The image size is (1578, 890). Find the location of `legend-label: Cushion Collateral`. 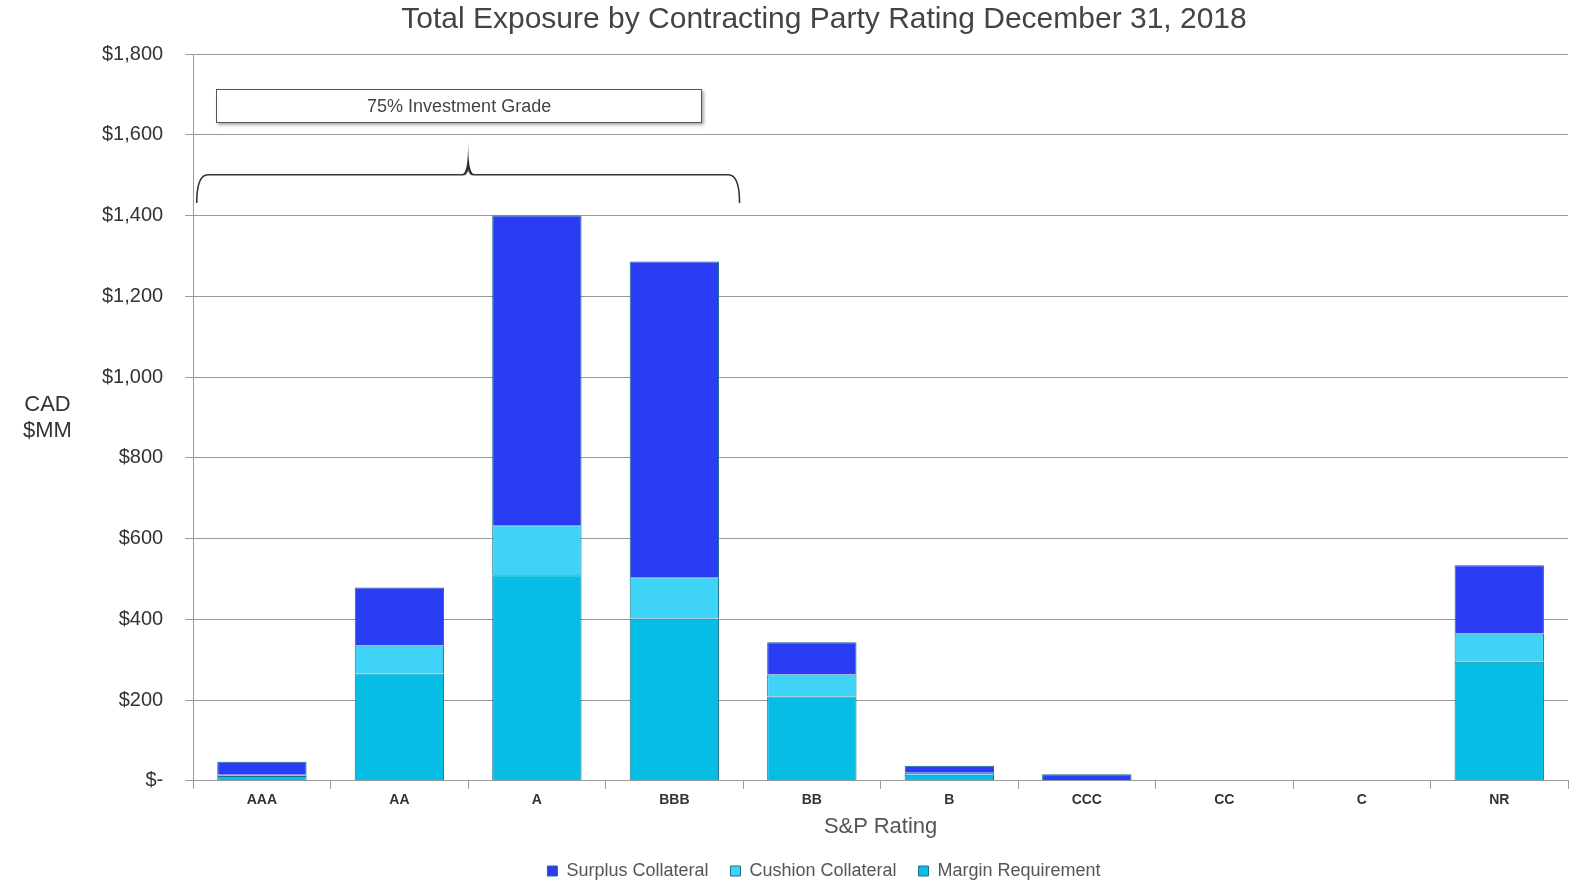

legend-label: Cushion Collateral is located at coordinates (823, 869).